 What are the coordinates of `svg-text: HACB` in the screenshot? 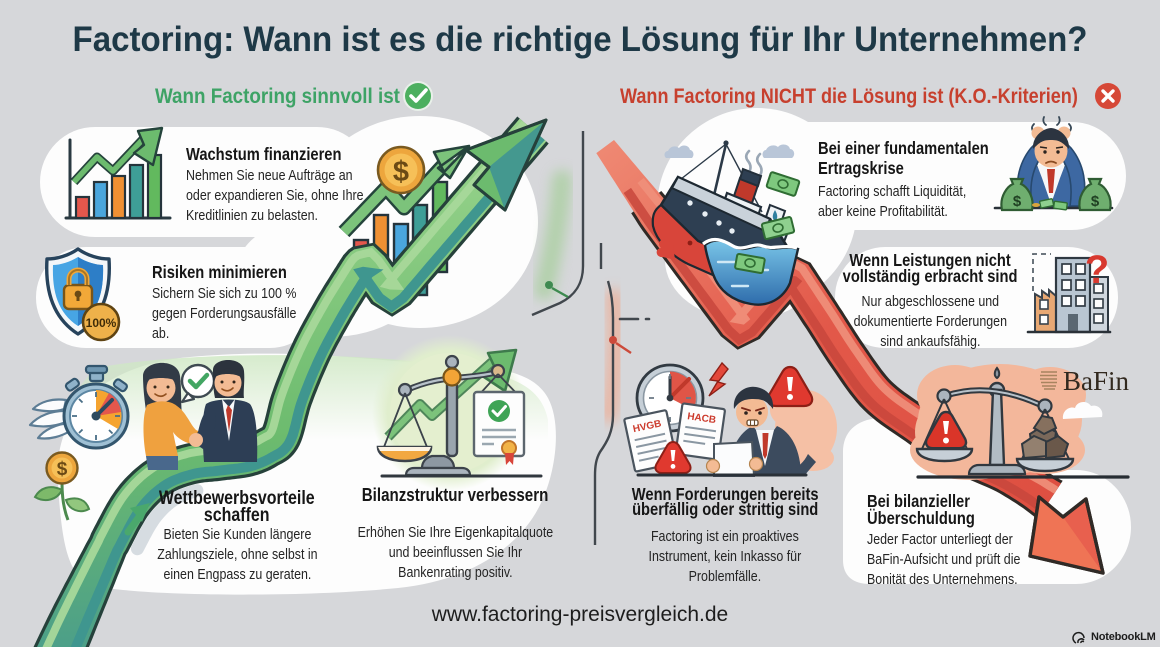 It's located at (702, 418).